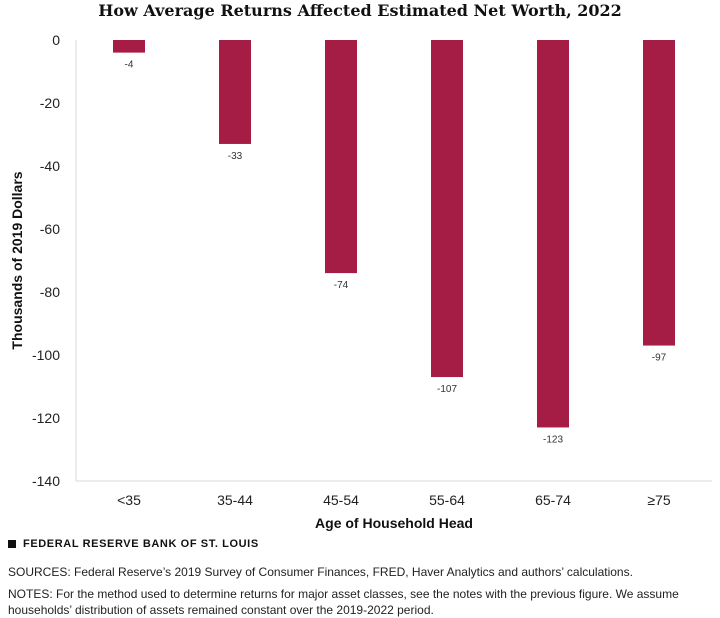 The image size is (720, 618). Describe the element at coordinates (50, 103) in the screenshot. I see `y-tick-label: -20` at that location.